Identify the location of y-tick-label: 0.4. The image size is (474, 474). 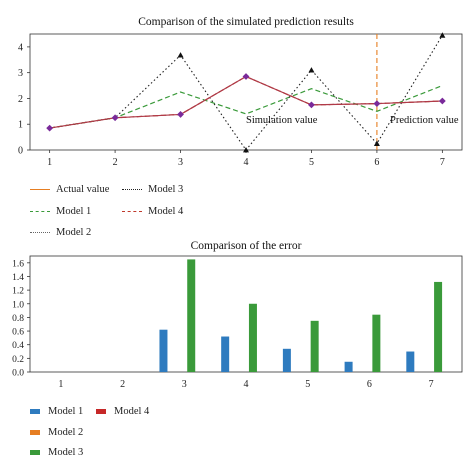
(18, 346).